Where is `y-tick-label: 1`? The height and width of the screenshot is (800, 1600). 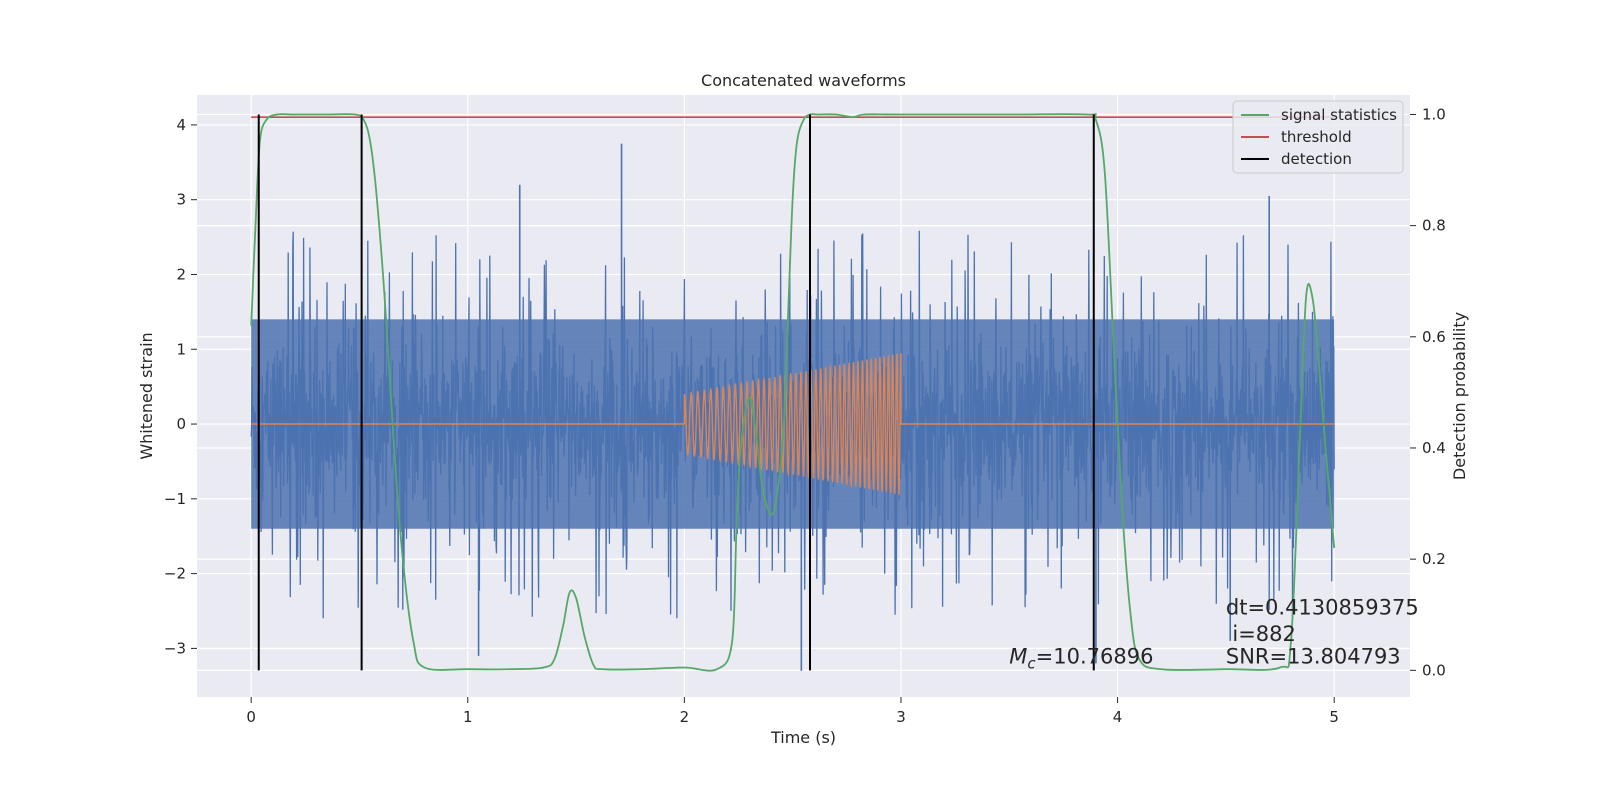 y-tick-label: 1 is located at coordinates (181, 349).